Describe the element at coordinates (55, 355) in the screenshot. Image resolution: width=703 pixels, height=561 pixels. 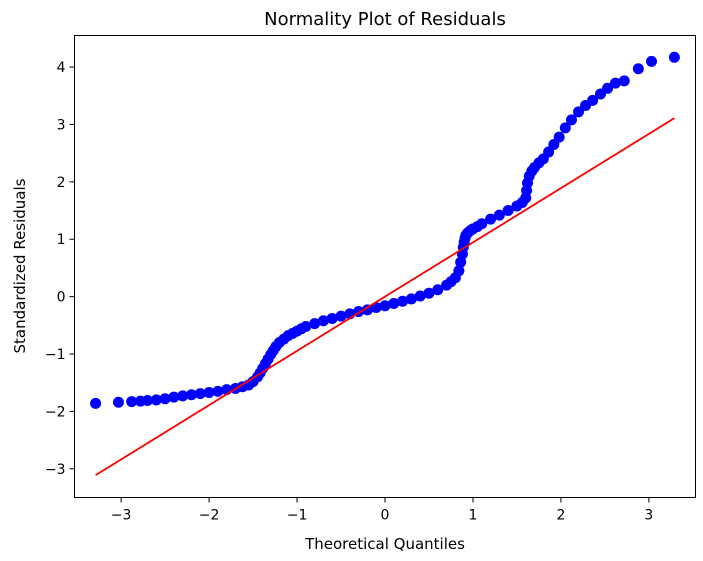
I see `y-tick-label: −1` at that location.